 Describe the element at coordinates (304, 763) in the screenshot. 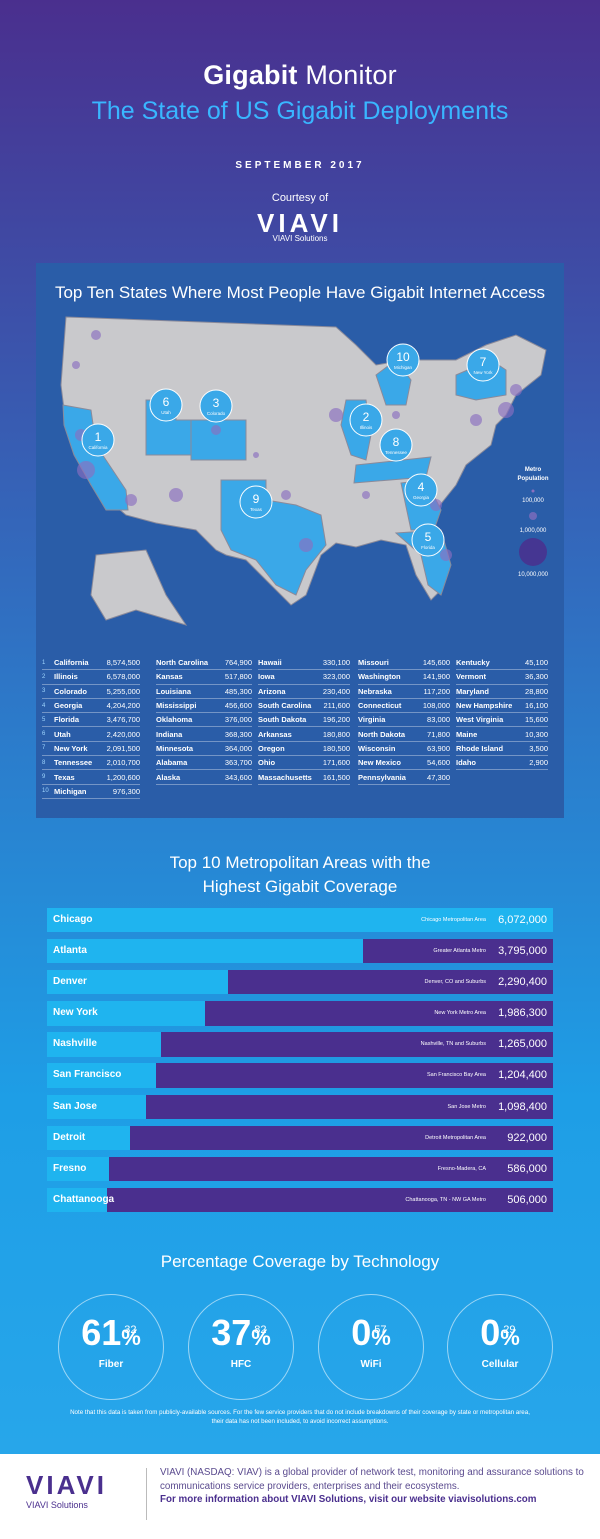

I see `state-row: Ohio 171,600` at that location.